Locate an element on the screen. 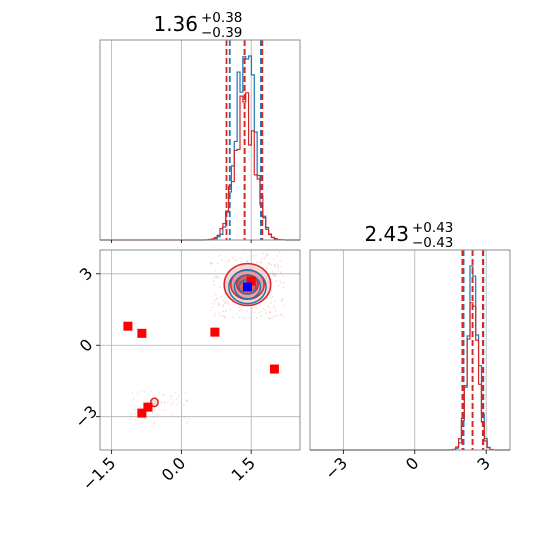  joint-frame is located at coordinates (200, 350).